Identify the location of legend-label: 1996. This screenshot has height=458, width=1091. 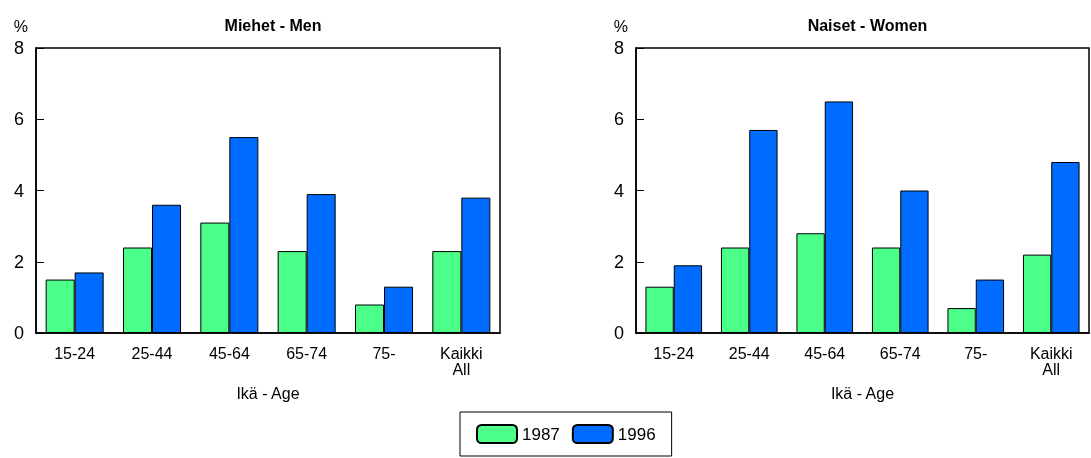
(636, 434).